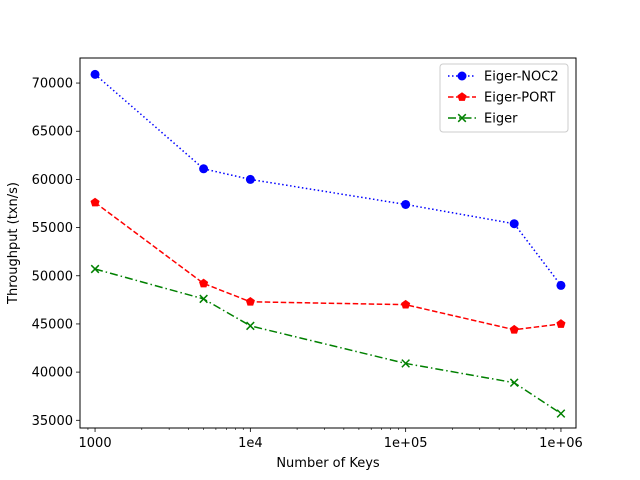 The height and width of the screenshot is (480, 640). What do you see at coordinates (95, 443) in the screenshot?
I see `x-tick-label: 1000` at bounding box center [95, 443].